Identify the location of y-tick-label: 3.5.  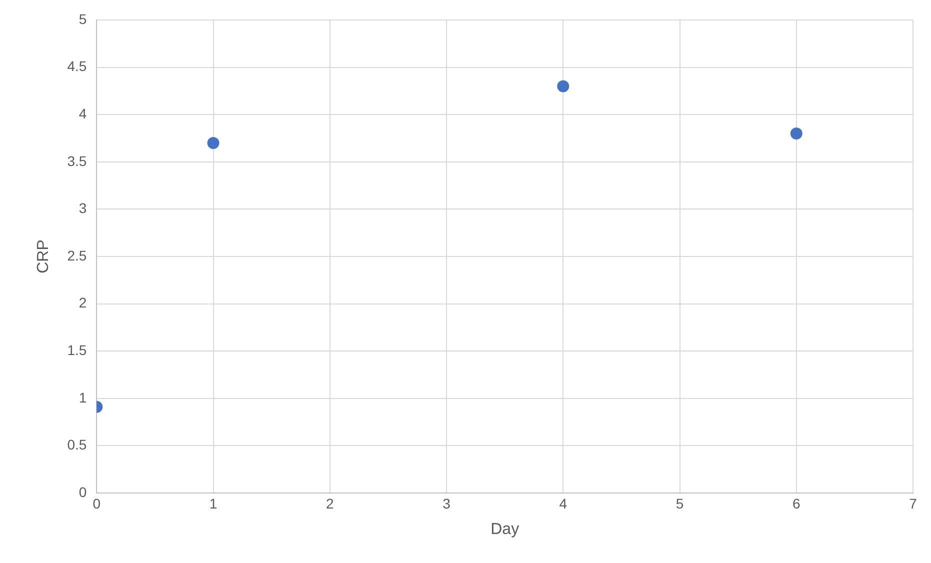
(77, 160).